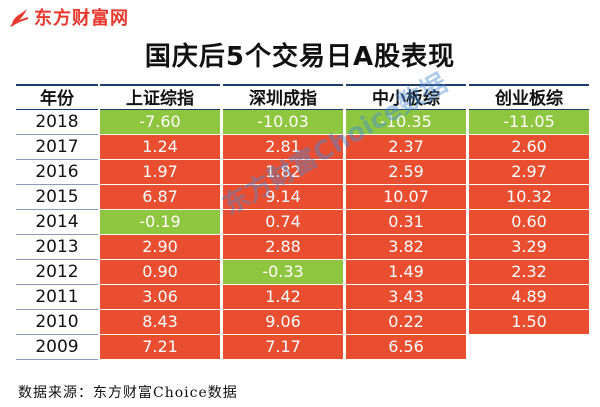  What do you see at coordinates (529, 322) in the screenshot?
I see `value-cell: 1.50` at bounding box center [529, 322].